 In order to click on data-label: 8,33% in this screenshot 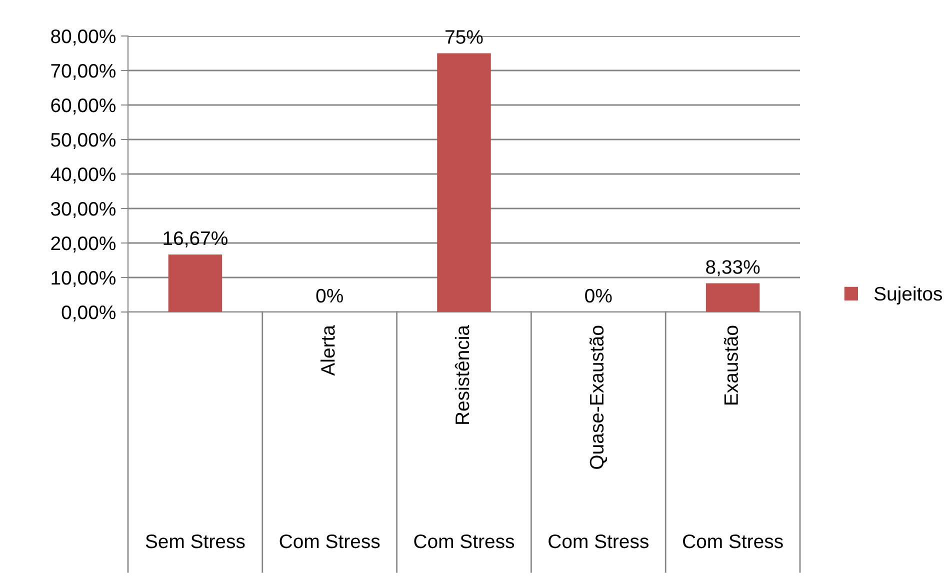, I will do `click(733, 268)`.